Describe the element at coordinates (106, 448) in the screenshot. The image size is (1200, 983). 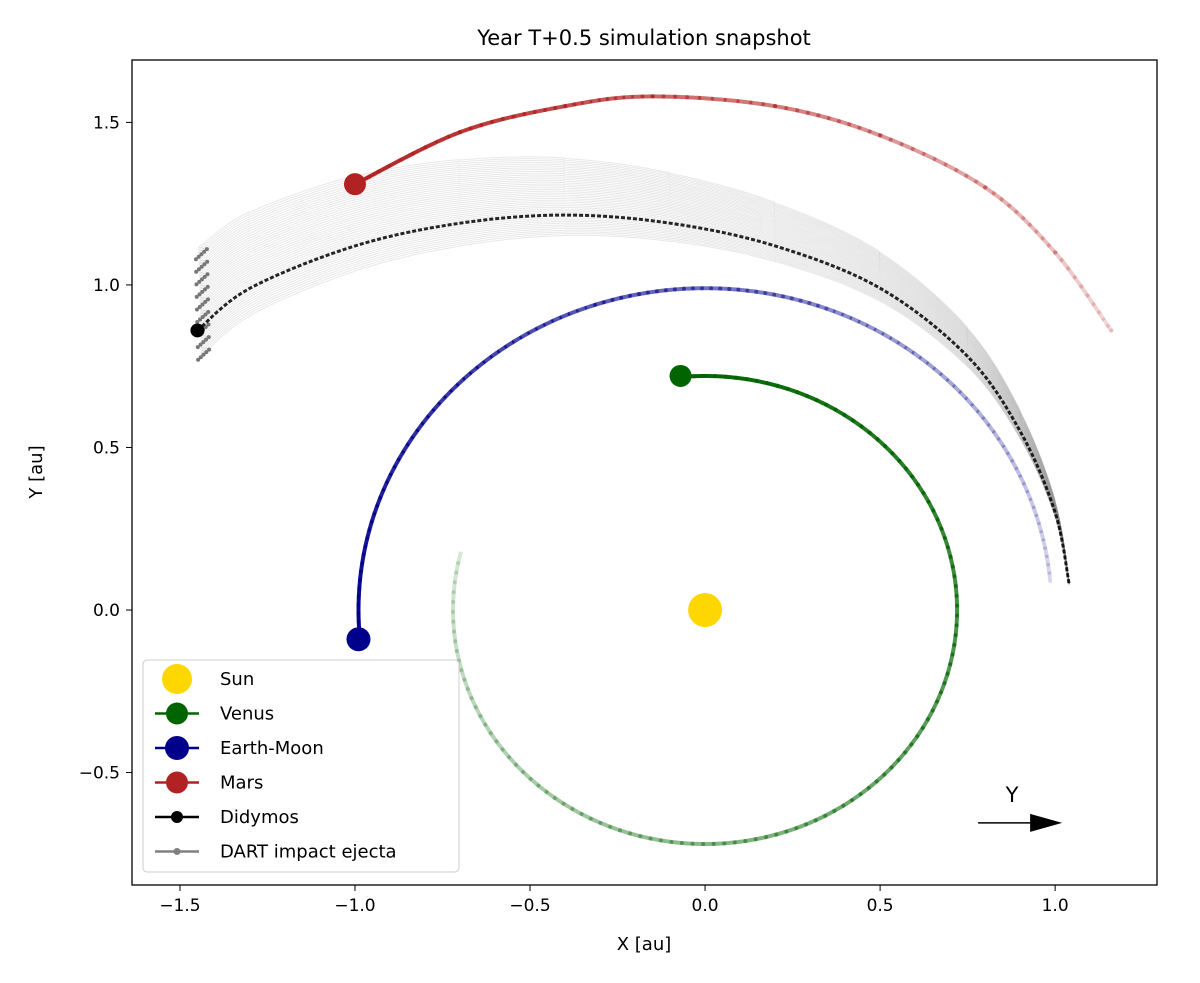
I see `y-tick-label: 0.5` at that location.